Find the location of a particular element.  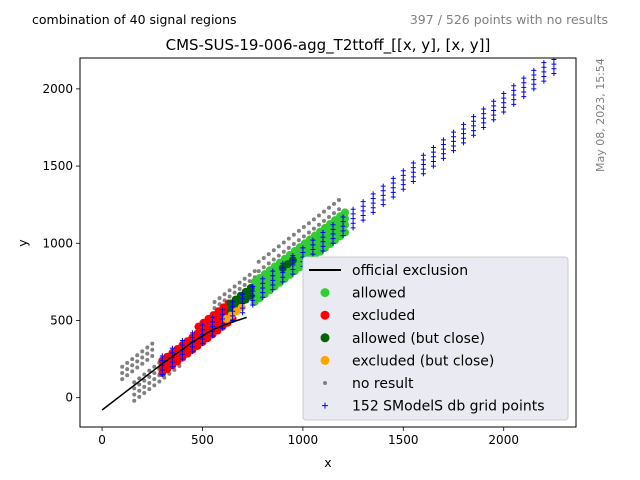

y-tick-label: 500 is located at coordinates (61, 320).